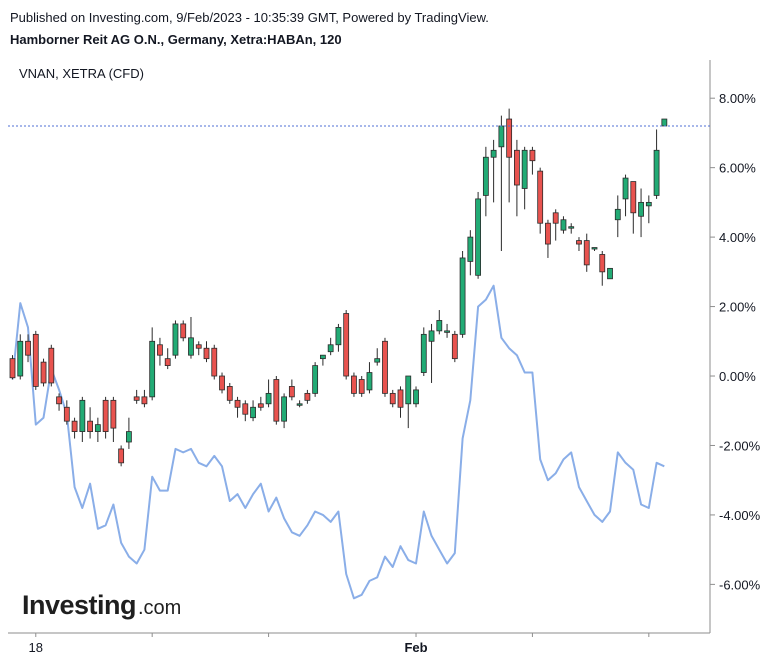  Describe the element at coordinates (740, 584) in the screenshot. I see `y-tick-label: -6.00%` at that location.